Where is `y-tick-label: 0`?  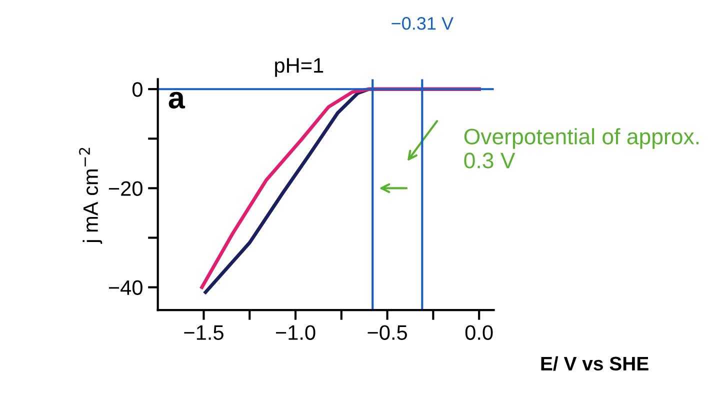
y-tick-label: 0 is located at coordinates (137, 89).